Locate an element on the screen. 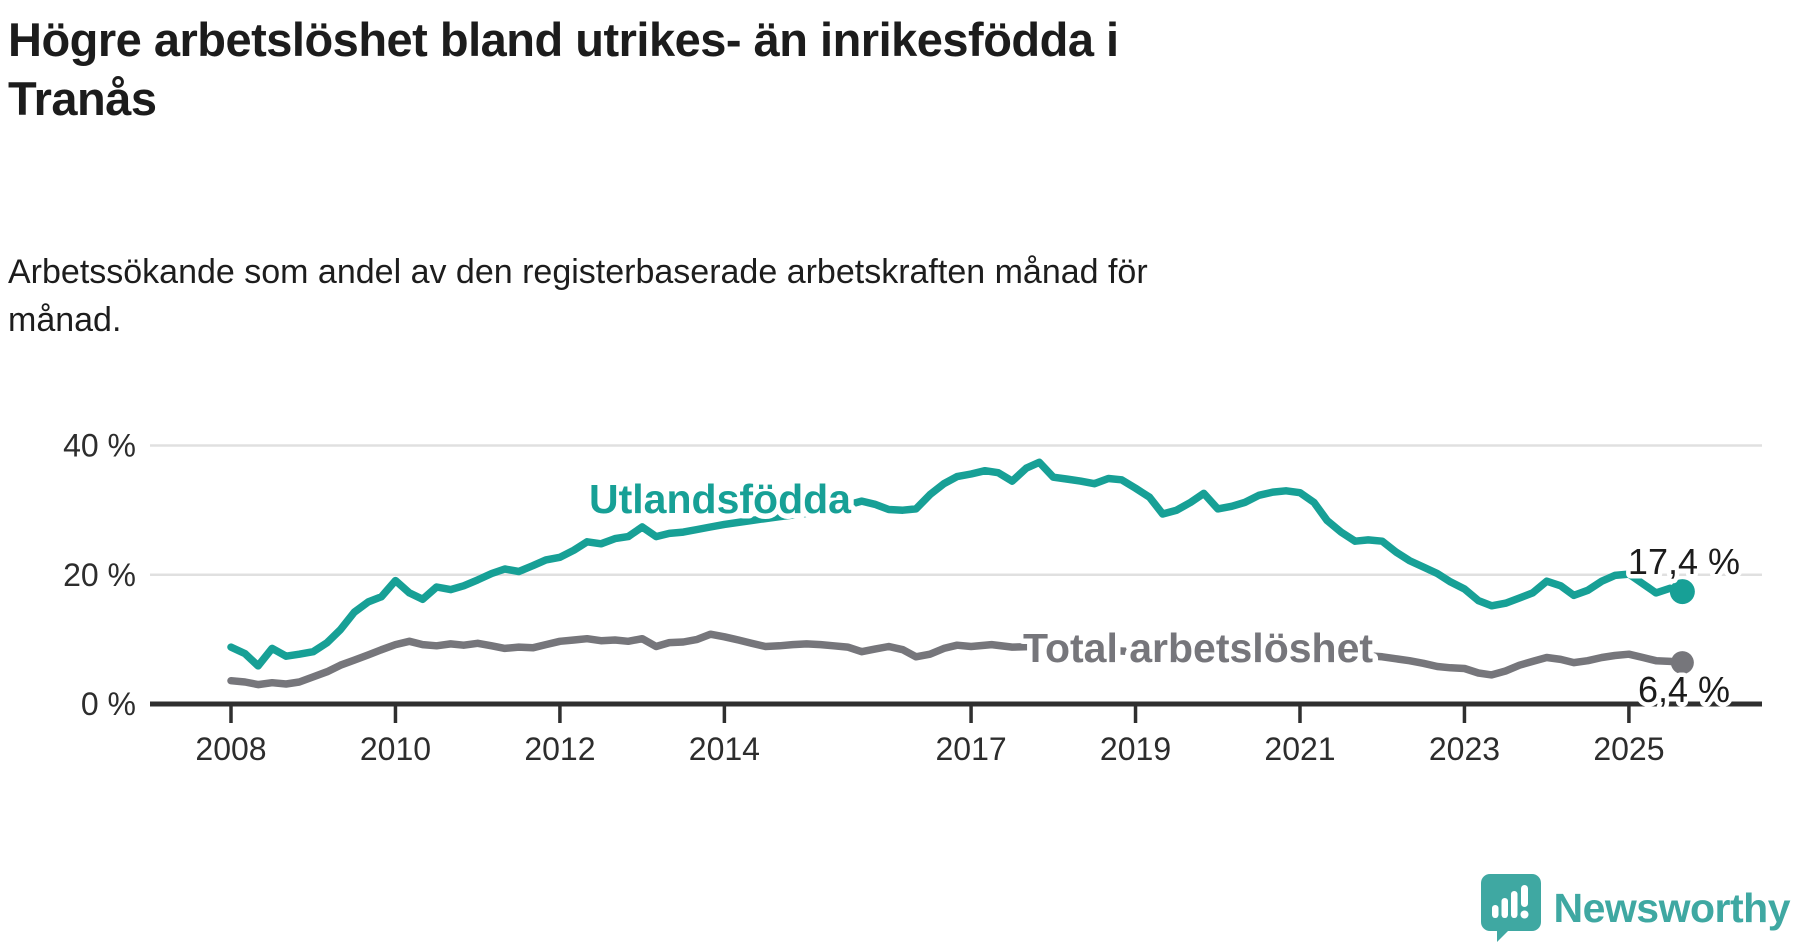  x-tick-label-2017: 2017 is located at coordinates (970, 749).